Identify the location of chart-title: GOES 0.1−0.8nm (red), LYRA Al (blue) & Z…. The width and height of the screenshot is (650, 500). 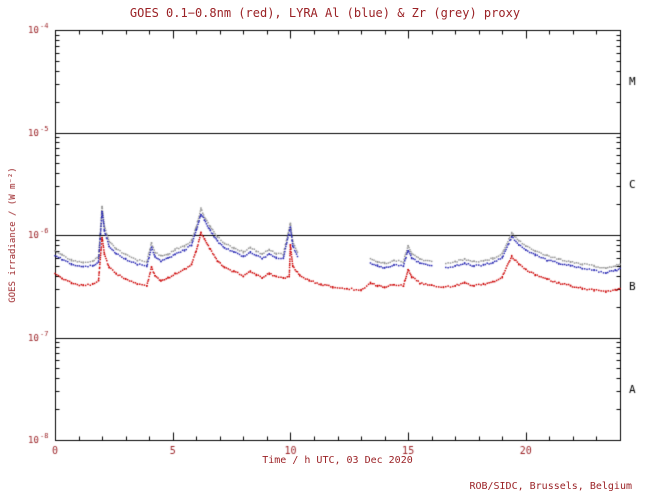
(325, 13).